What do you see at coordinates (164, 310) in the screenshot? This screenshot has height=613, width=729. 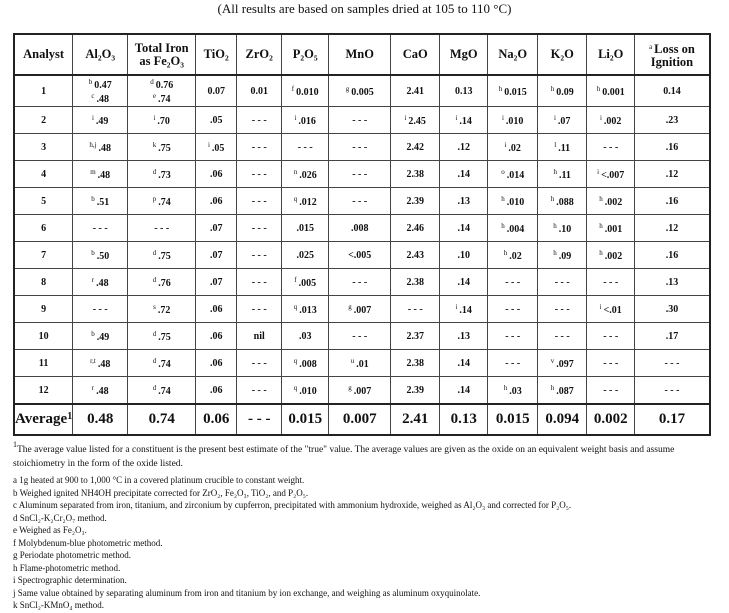 I see `cell-value: .72` at bounding box center [164, 310].